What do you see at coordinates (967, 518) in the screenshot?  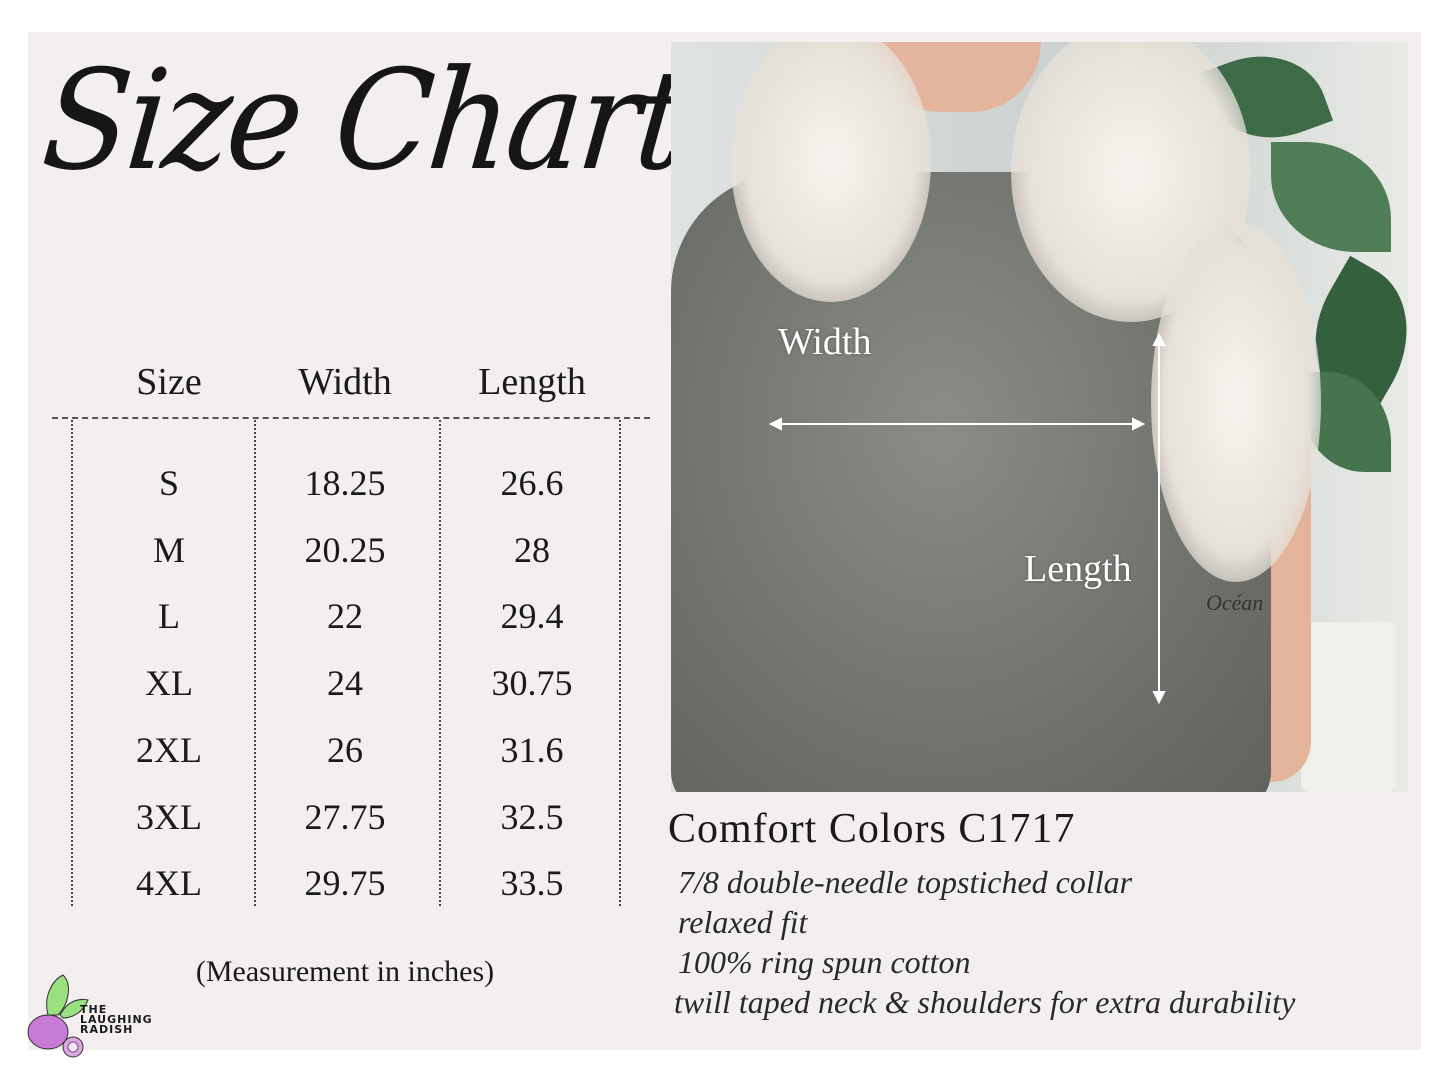 I see `measurement-arrows` at bounding box center [967, 518].